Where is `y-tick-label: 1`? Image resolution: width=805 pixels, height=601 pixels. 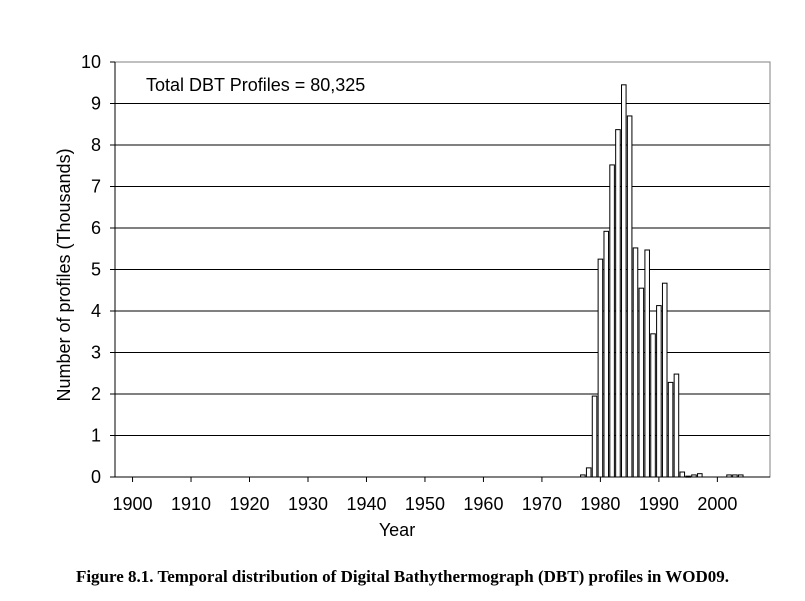 y-tick-label: 1 is located at coordinates (96, 436).